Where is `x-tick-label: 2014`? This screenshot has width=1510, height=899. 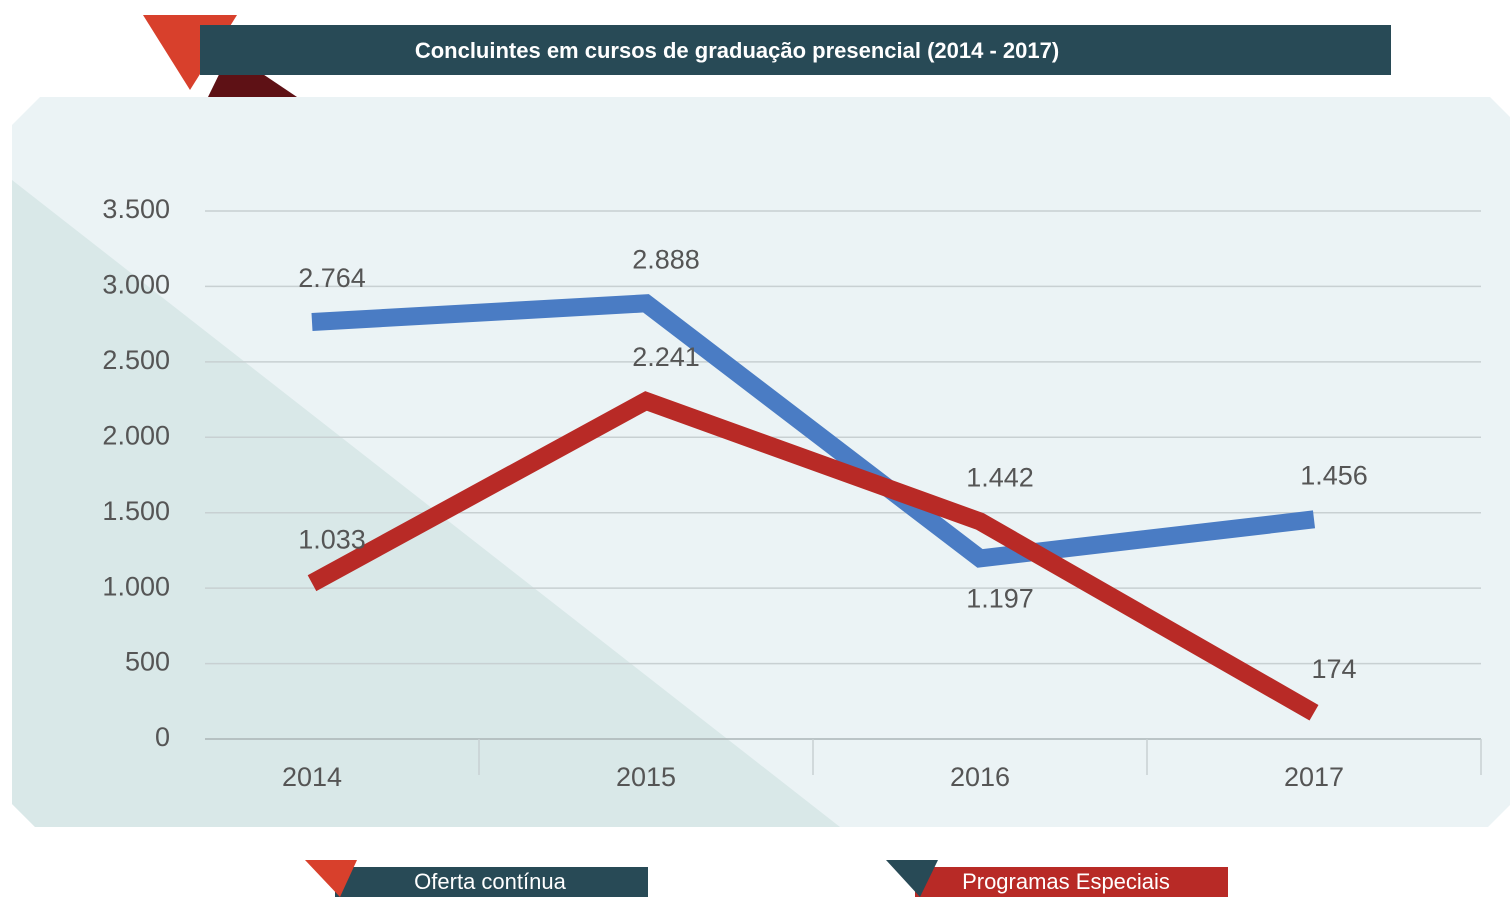 x-tick-label: 2014 is located at coordinates (312, 777).